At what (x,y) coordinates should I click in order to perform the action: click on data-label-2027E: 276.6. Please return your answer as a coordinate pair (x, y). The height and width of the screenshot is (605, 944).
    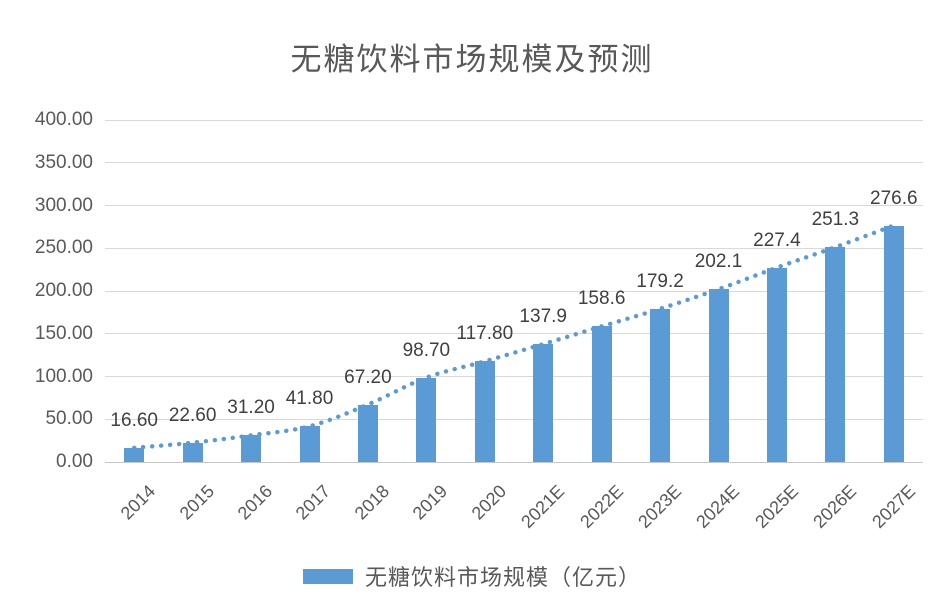
    Looking at the image, I should click on (894, 198).